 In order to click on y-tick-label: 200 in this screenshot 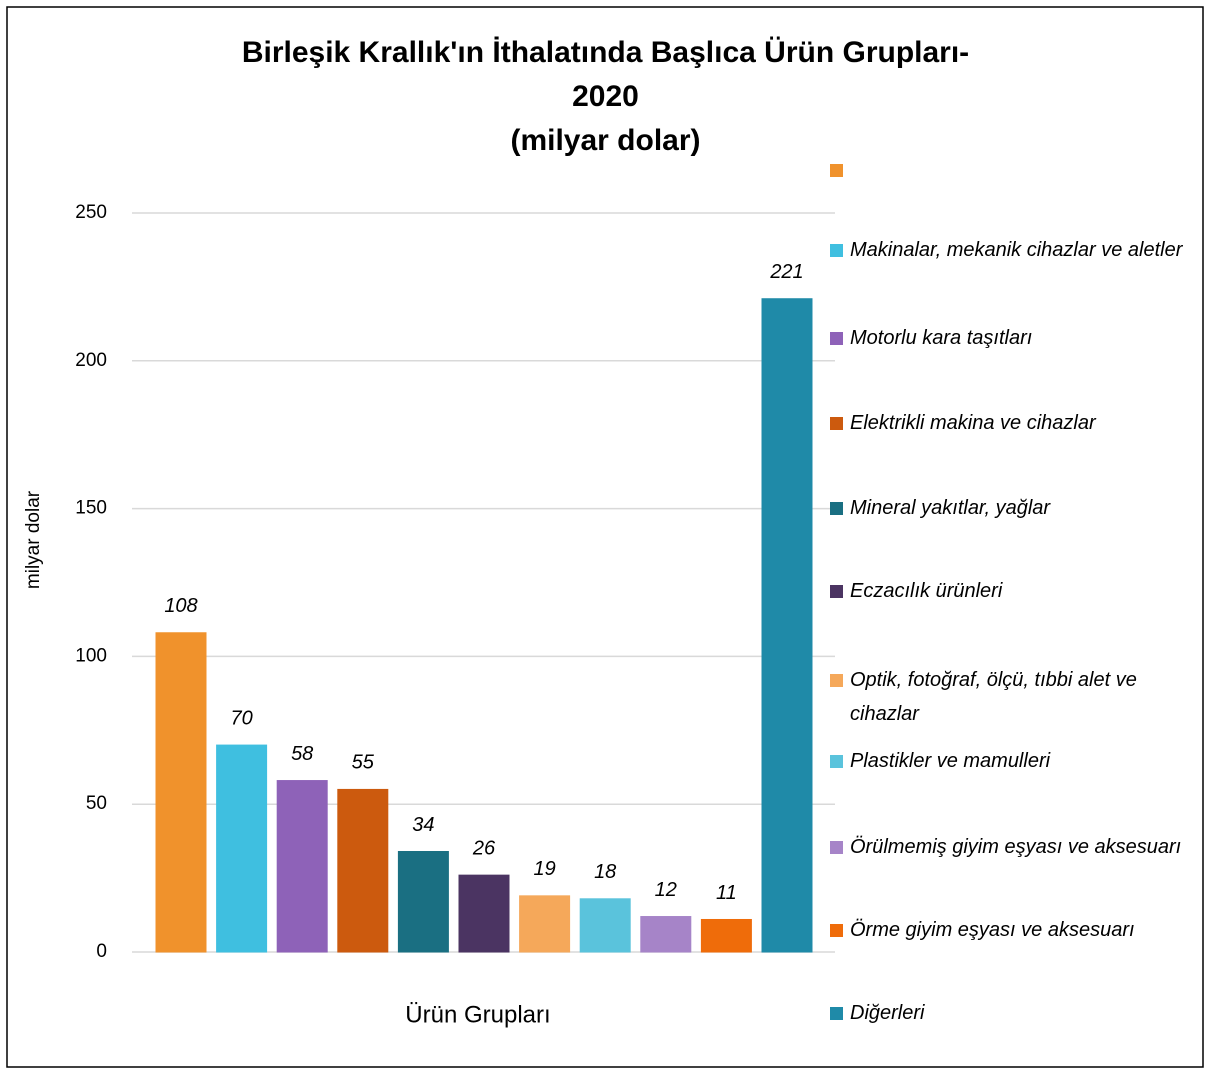, I will do `click(91, 360)`.